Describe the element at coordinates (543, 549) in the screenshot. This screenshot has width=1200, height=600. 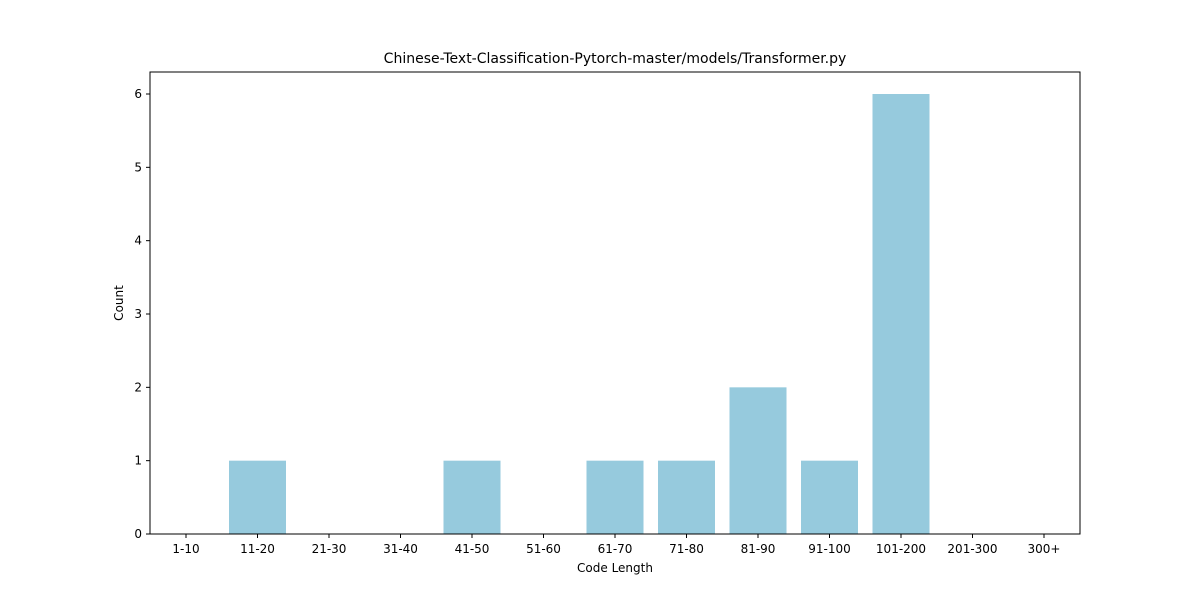
I see `x-tick-label: 51-60` at that location.